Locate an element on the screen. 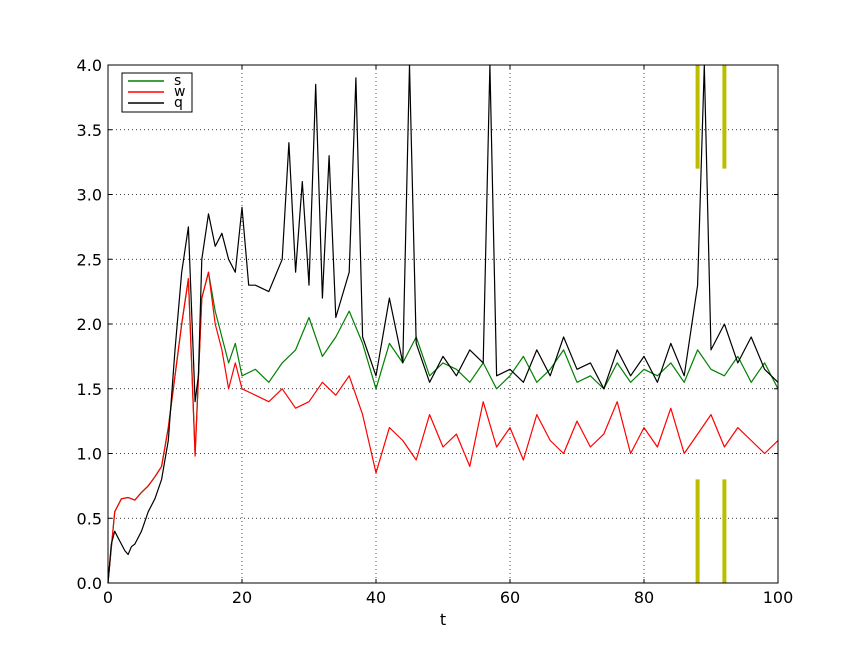 The height and width of the screenshot is (648, 864). legend-label-w: w is located at coordinates (179, 92).